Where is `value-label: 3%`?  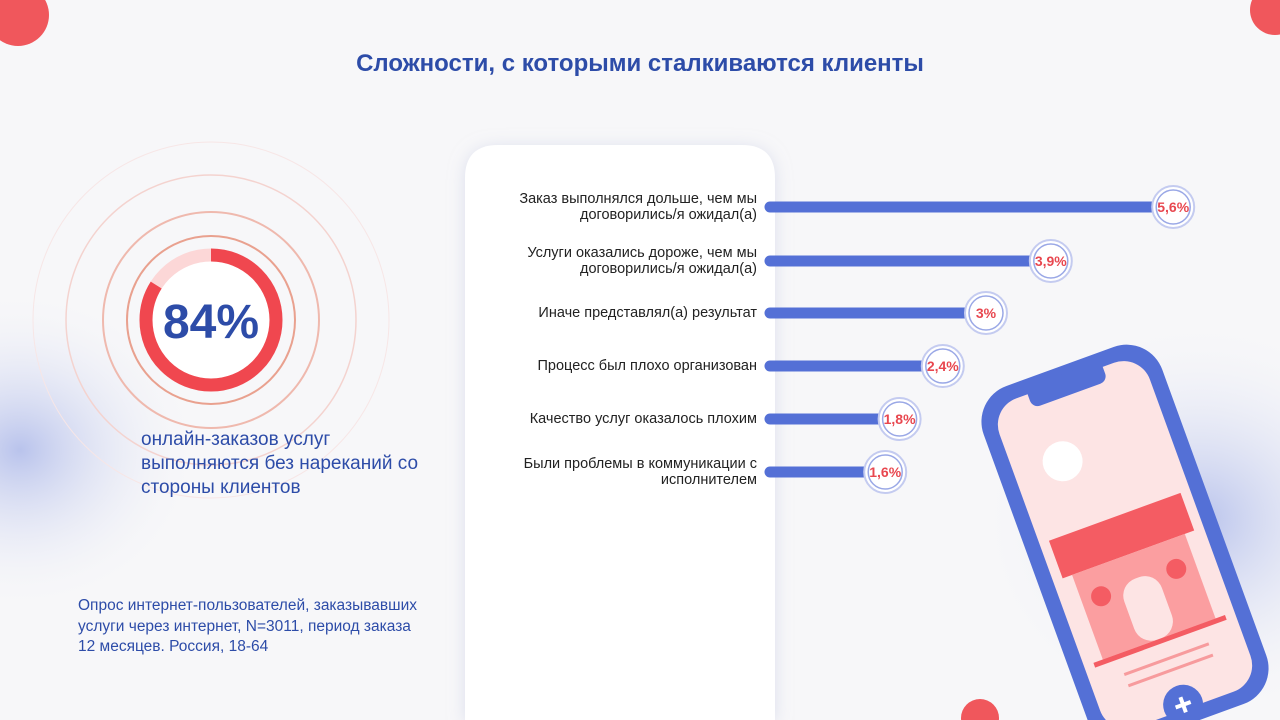 value-label: 3% is located at coordinates (986, 313).